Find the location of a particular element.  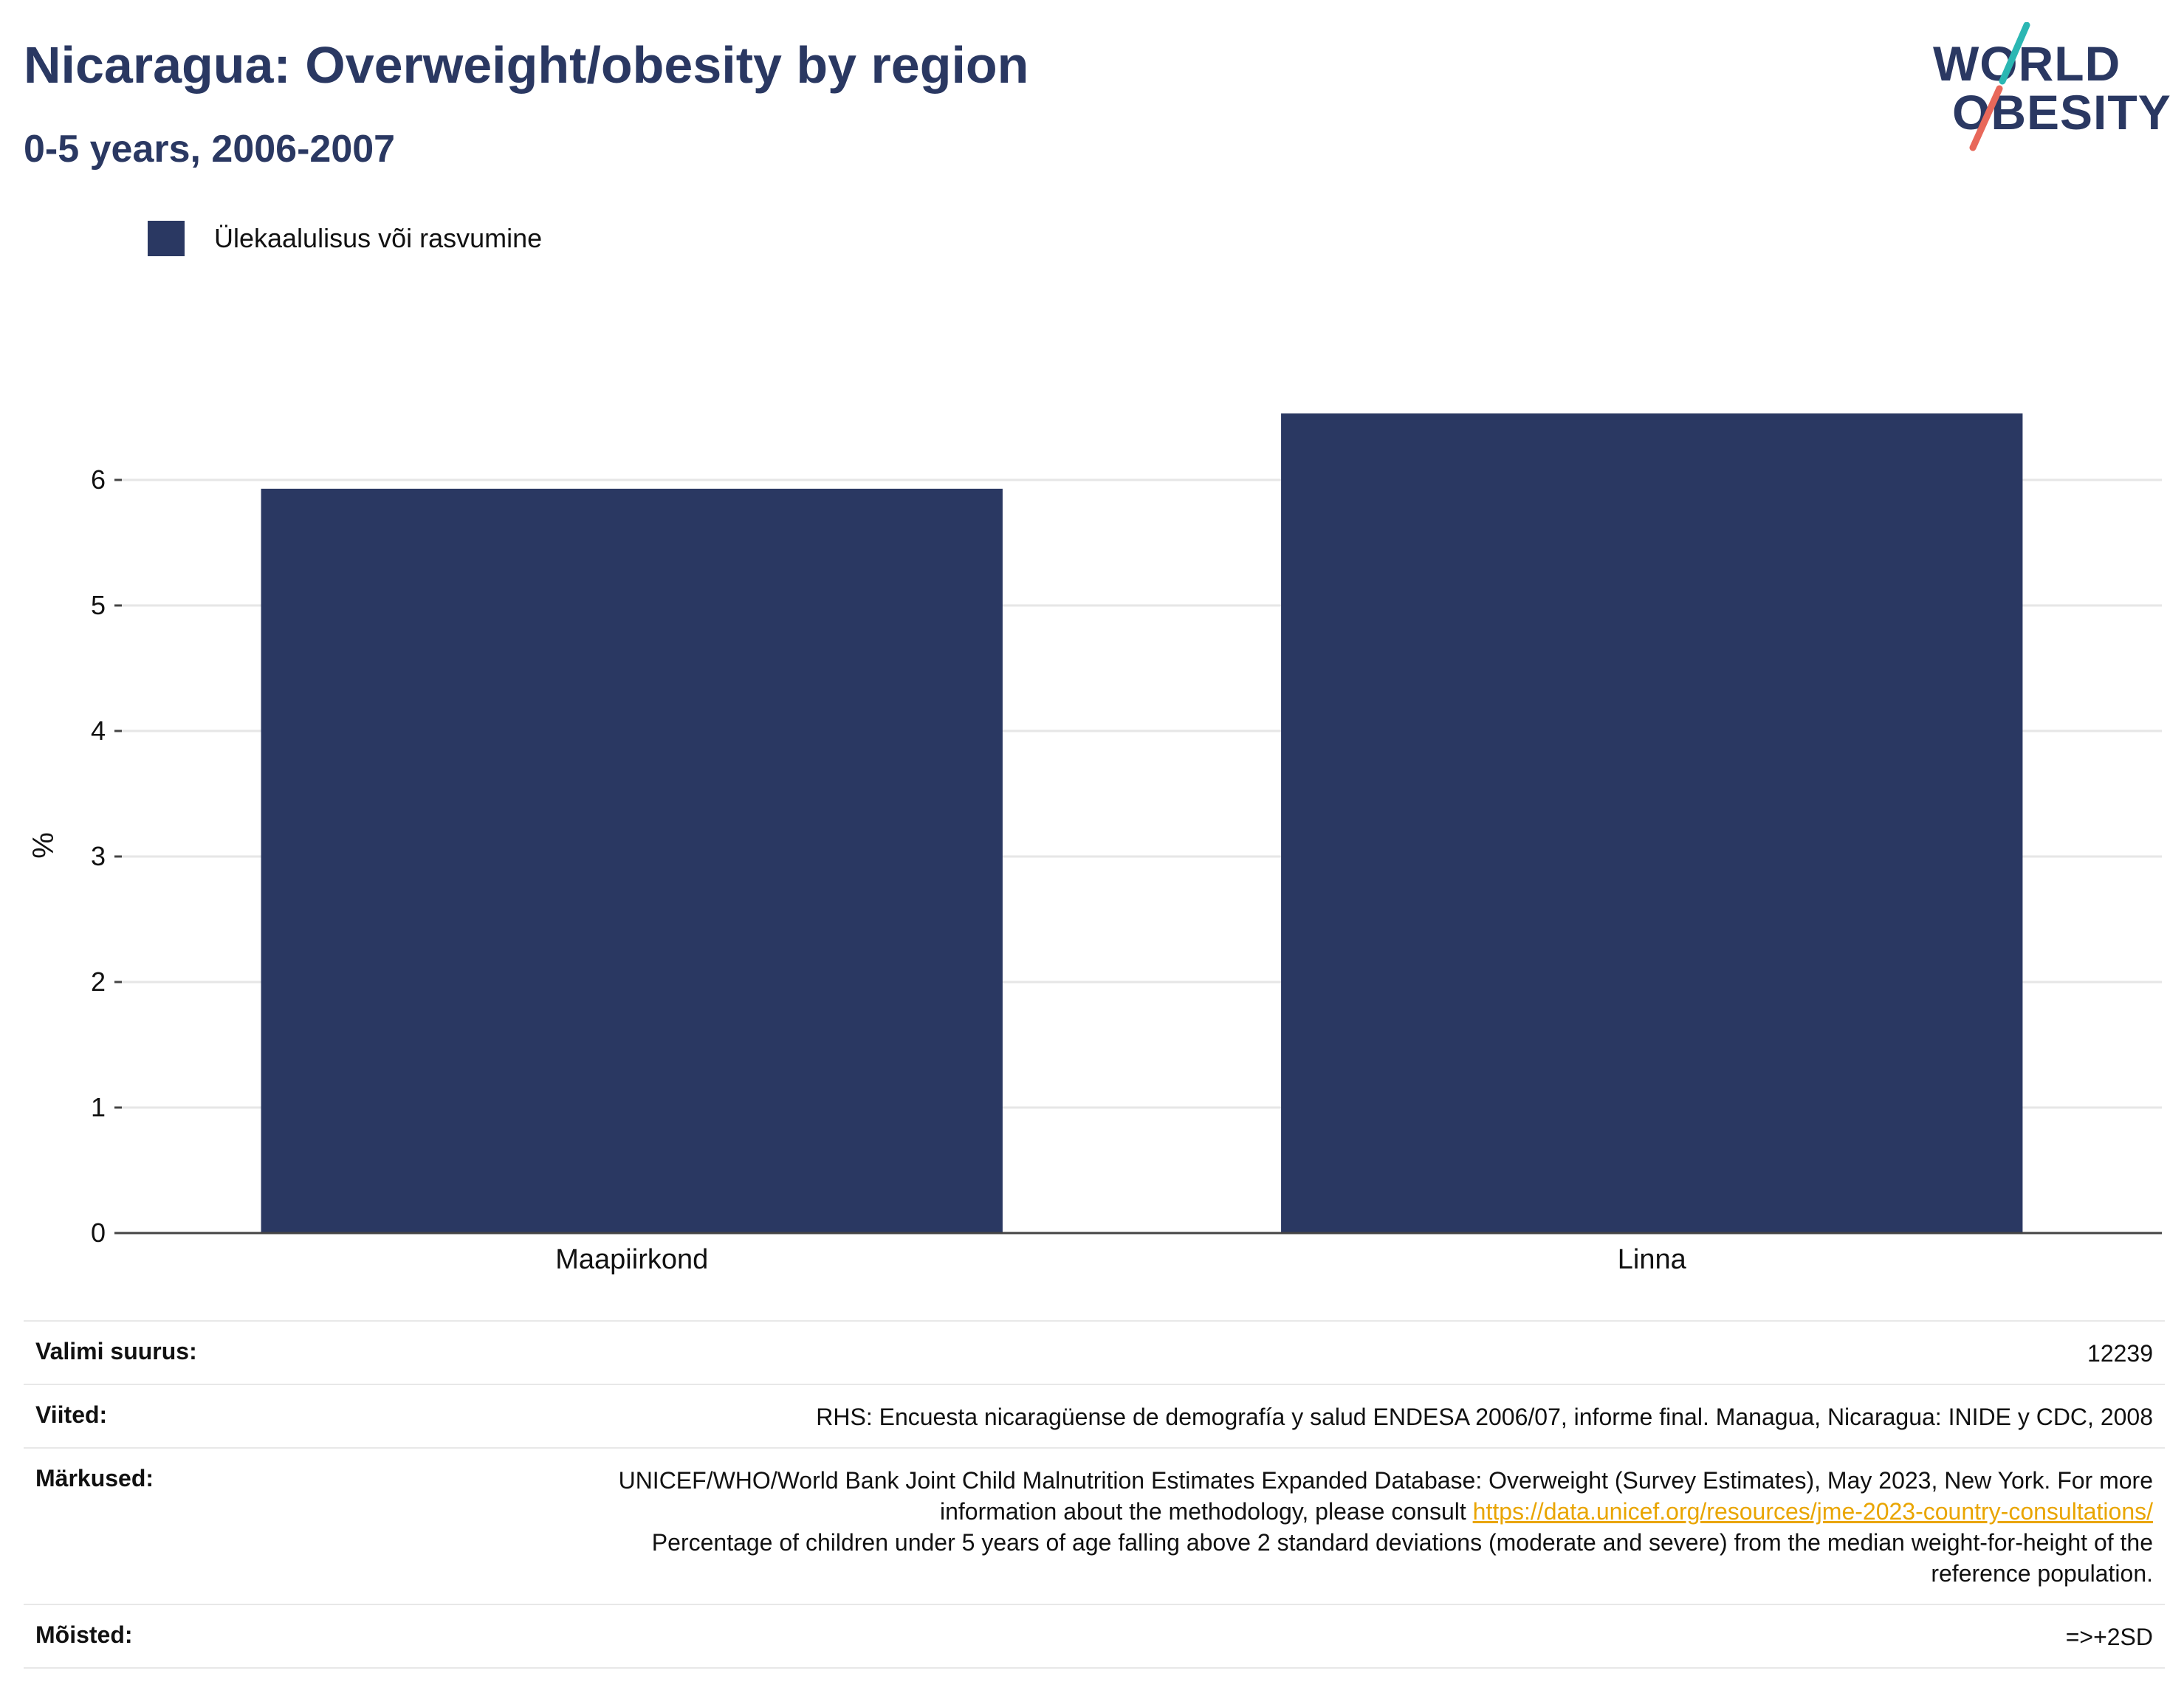

sample-size-value: 12239 is located at coordinates (2120, 1353).